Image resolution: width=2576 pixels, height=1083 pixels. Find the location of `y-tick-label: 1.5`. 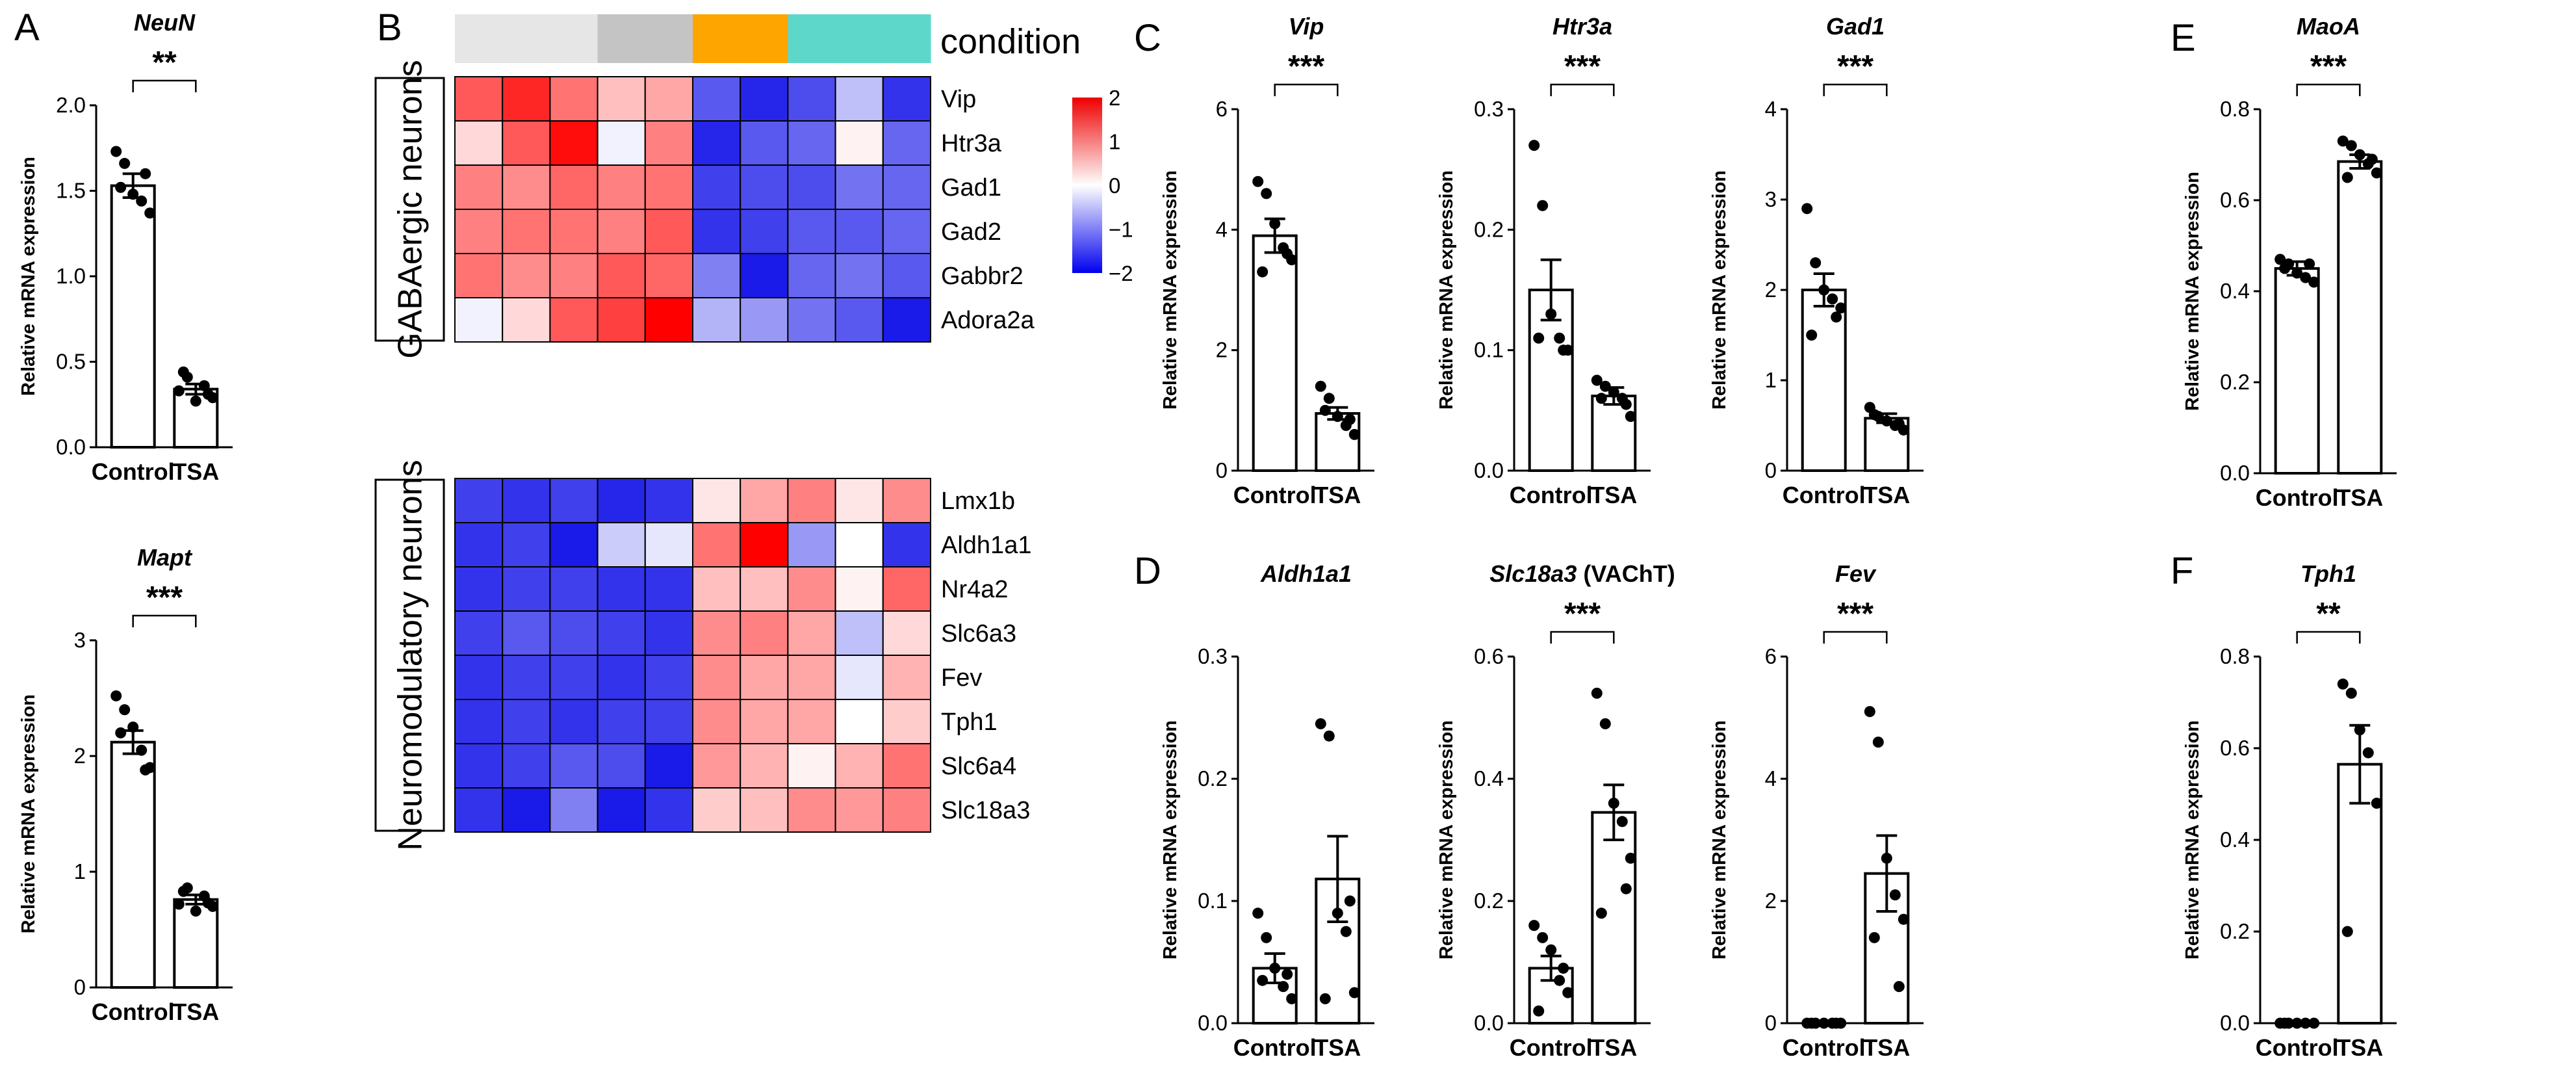

y-tick-label: 1.5 is located at coordinates (71, 191).